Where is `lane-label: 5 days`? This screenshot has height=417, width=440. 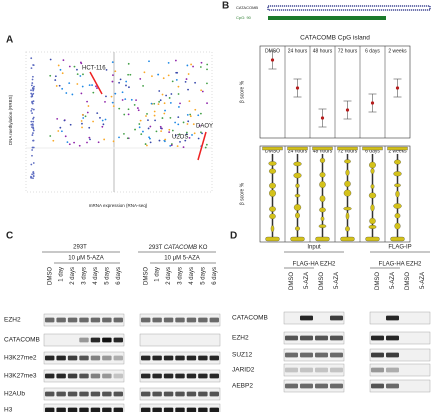
lane-label: 5 days is located at coordinates (203, 276).